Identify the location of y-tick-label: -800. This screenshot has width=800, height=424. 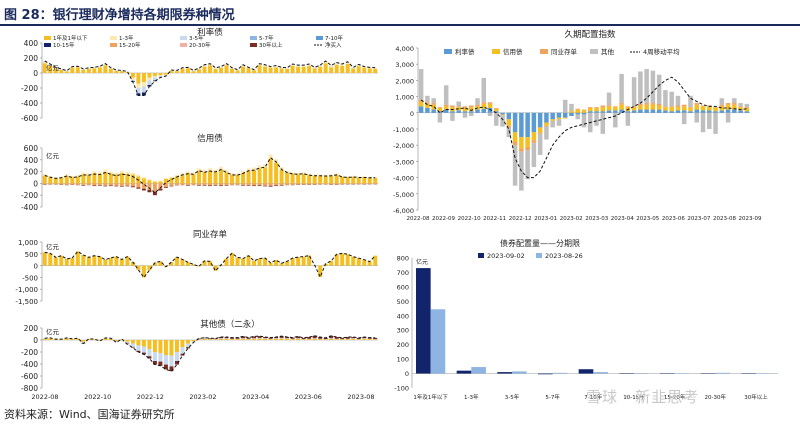
(29, 388).